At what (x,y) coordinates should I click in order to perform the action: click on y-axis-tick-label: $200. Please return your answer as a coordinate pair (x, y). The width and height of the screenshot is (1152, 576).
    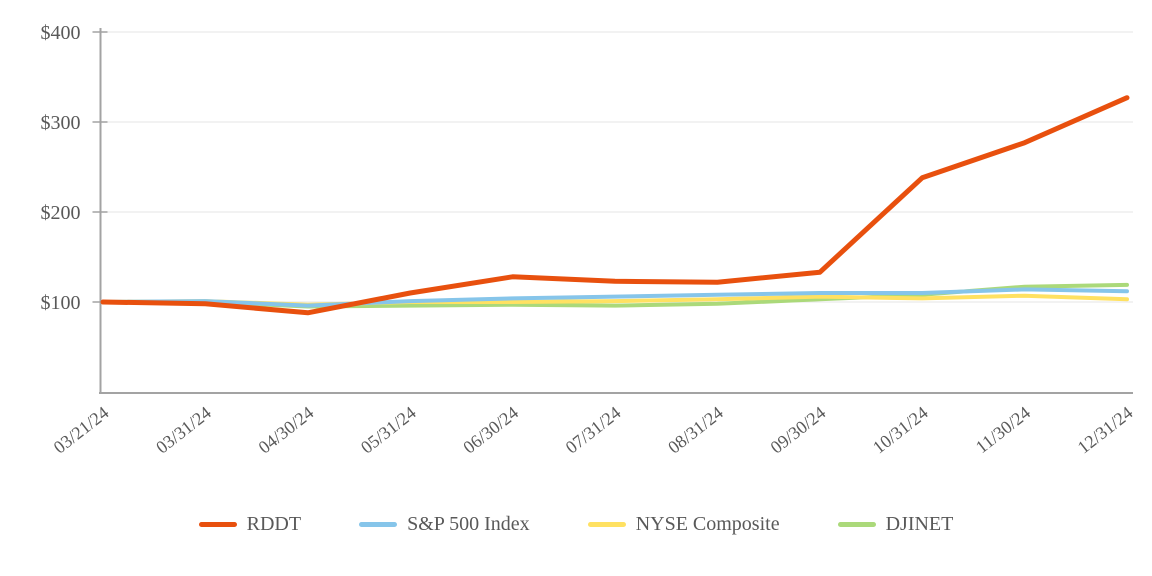
    Looking at the image, I should click on (61, 213).